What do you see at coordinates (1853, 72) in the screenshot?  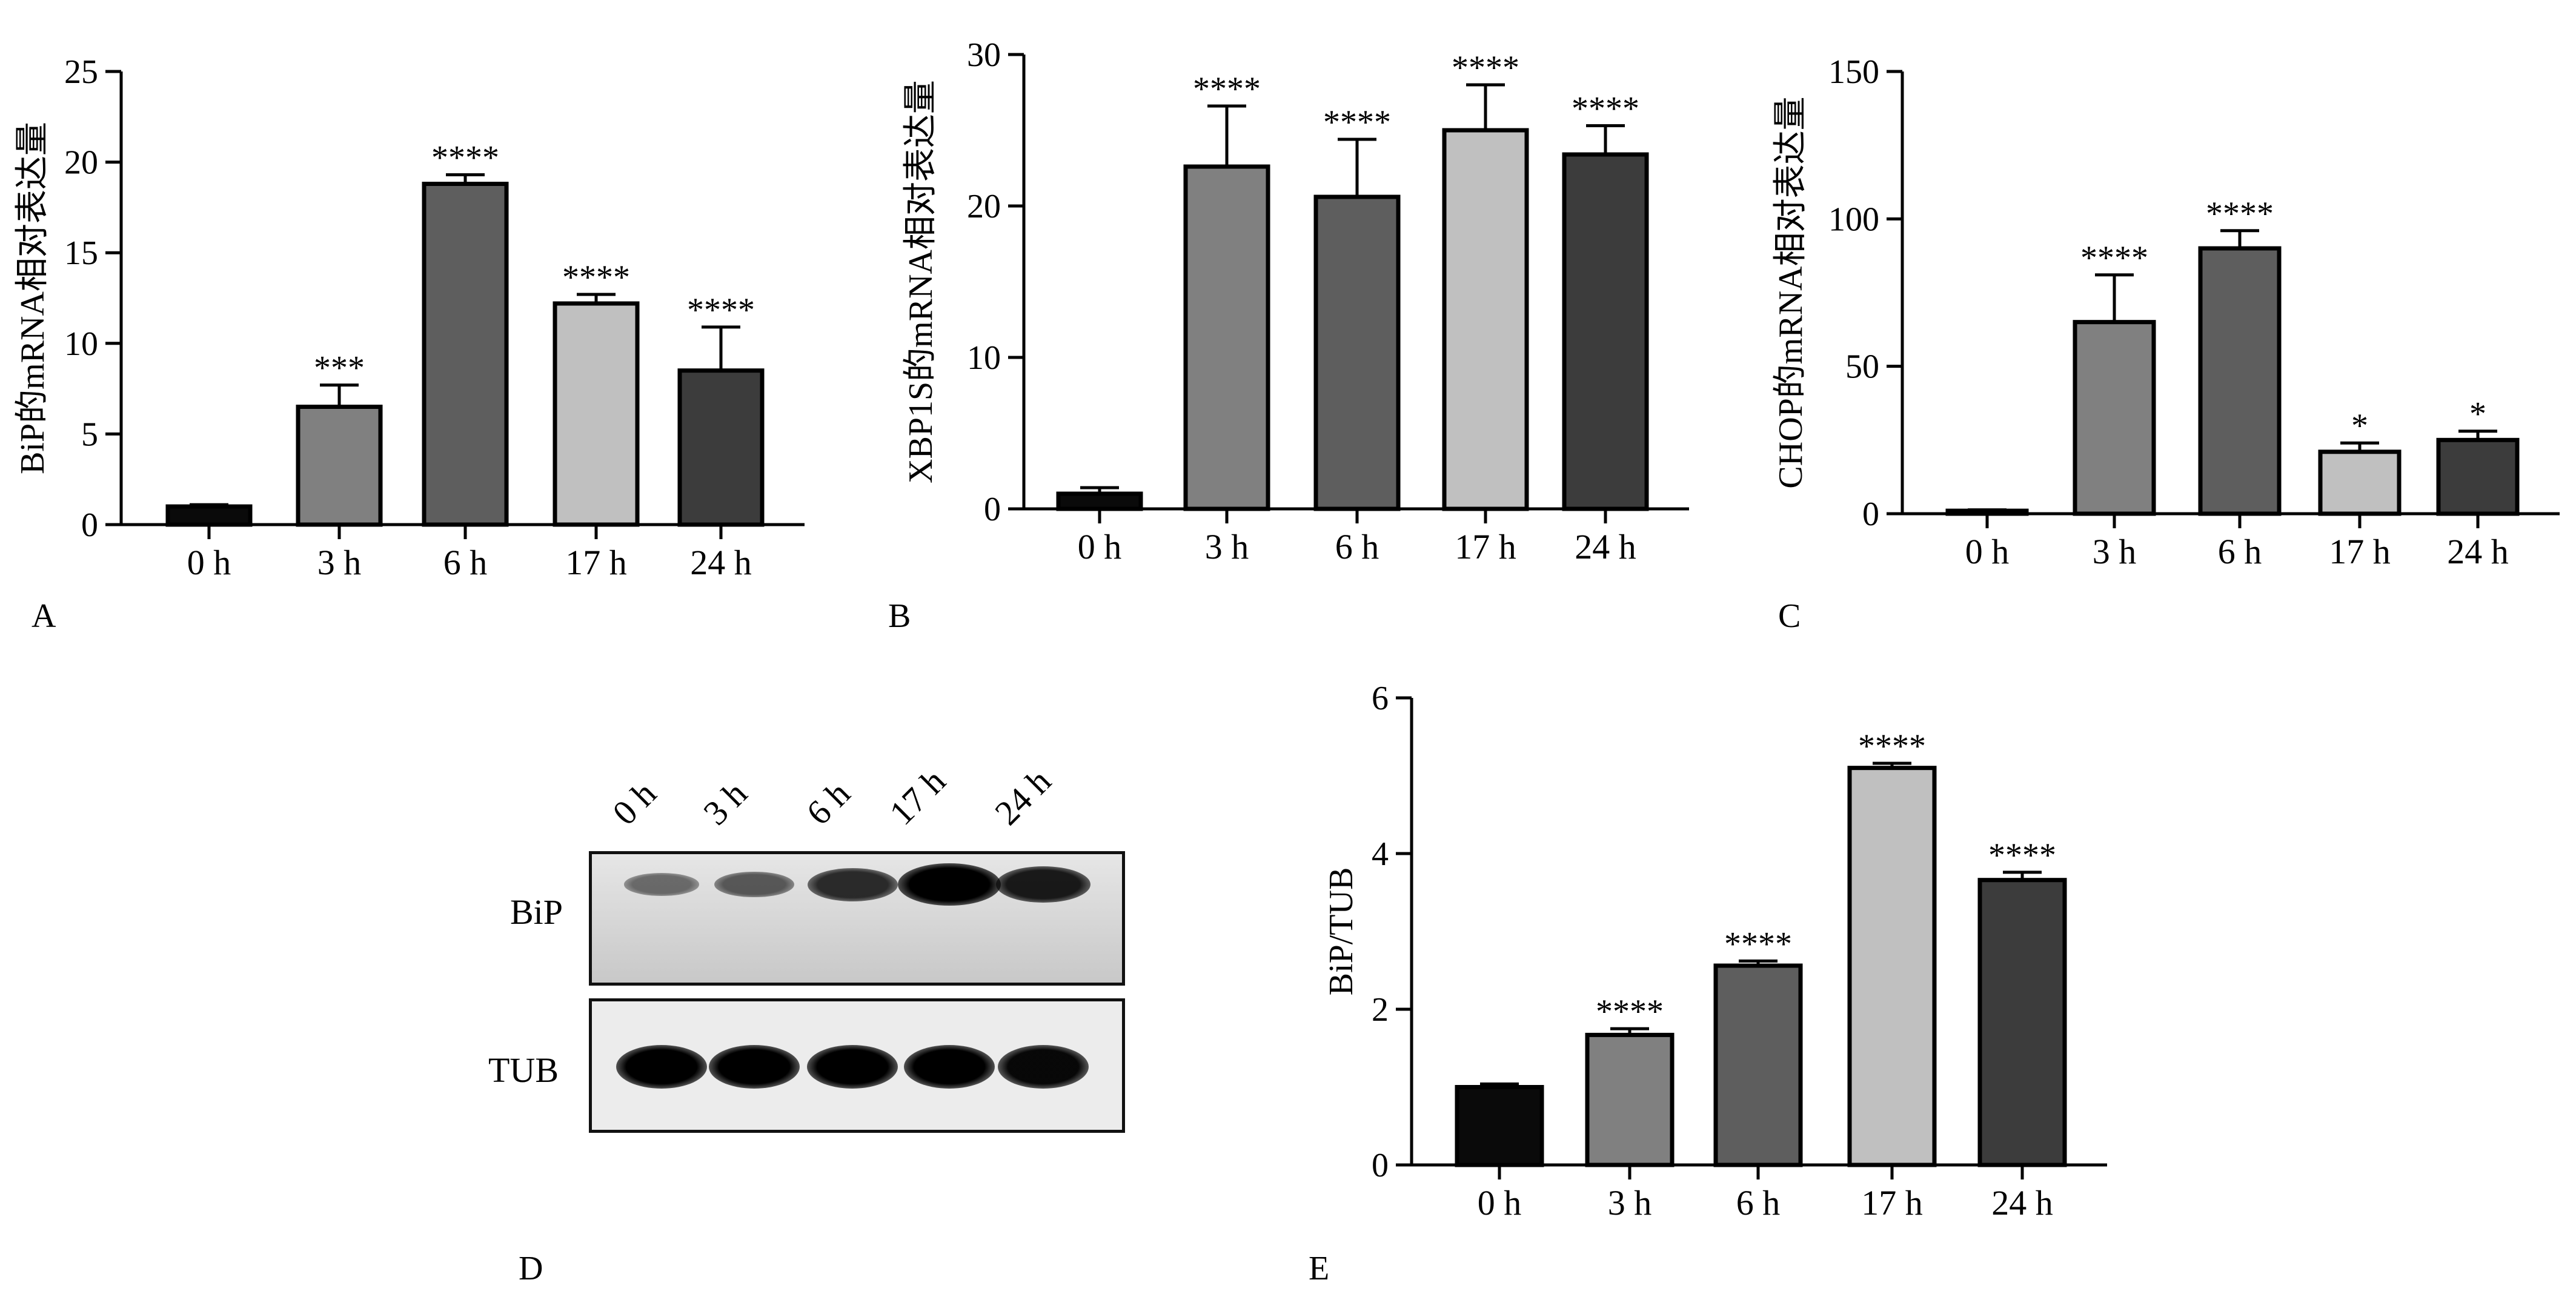 I see `y-tick-label: 150` at bounding box center [1853, 72].